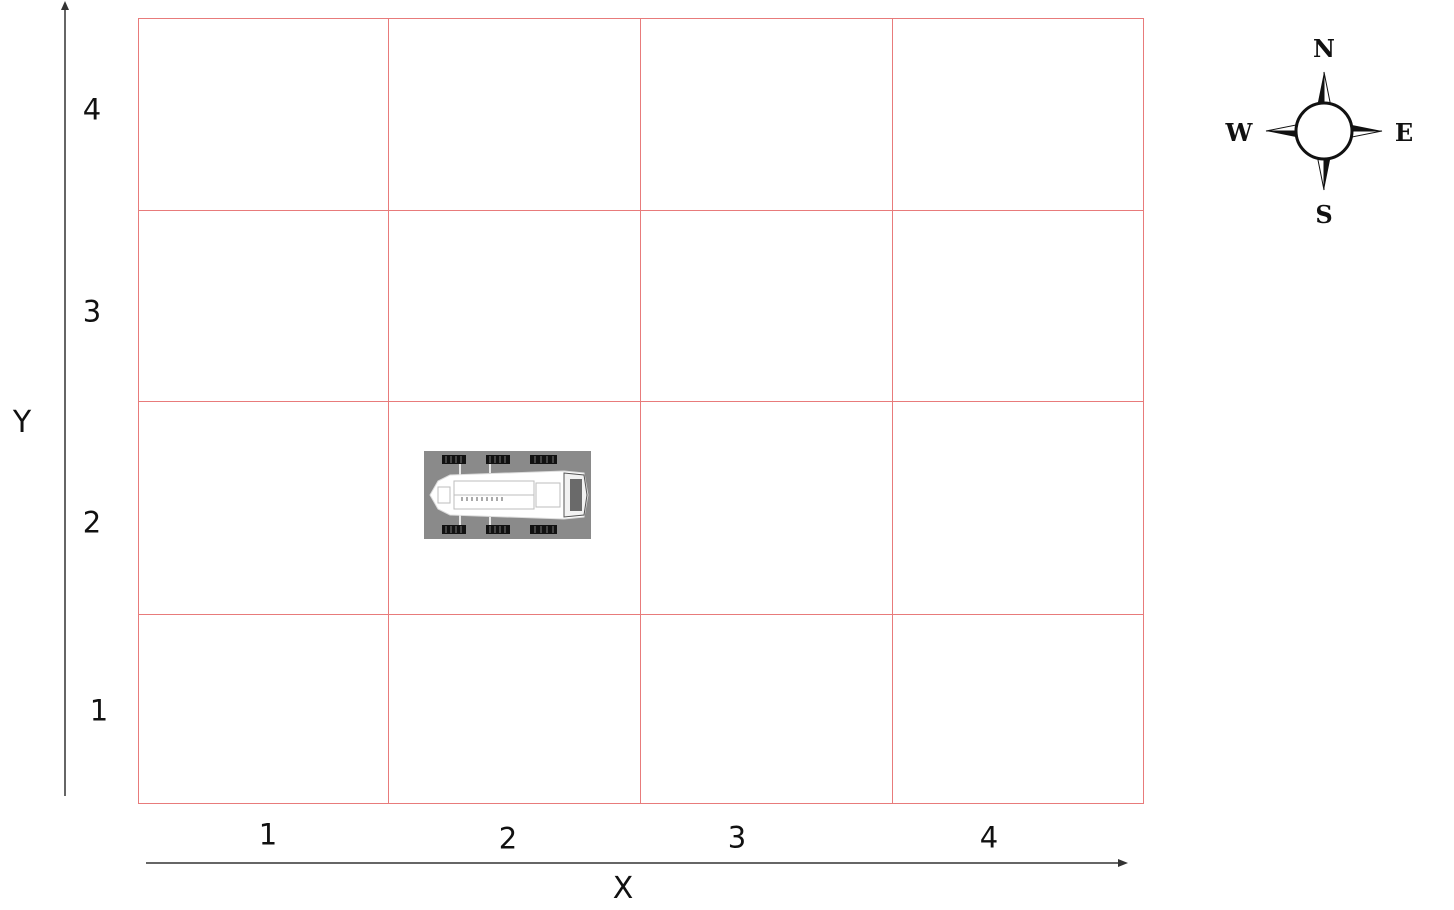 This screenshot has height=910, width=1454. Describe the element at coordinates (92, 311) in the screenshot. I see `y-tick-label: 3` at that location.